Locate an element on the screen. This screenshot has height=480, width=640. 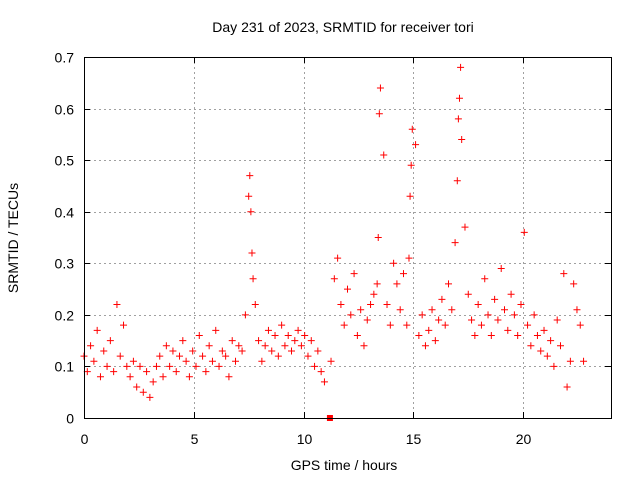
y-tick-label: 0.7 is located at coordinates (65, 58).